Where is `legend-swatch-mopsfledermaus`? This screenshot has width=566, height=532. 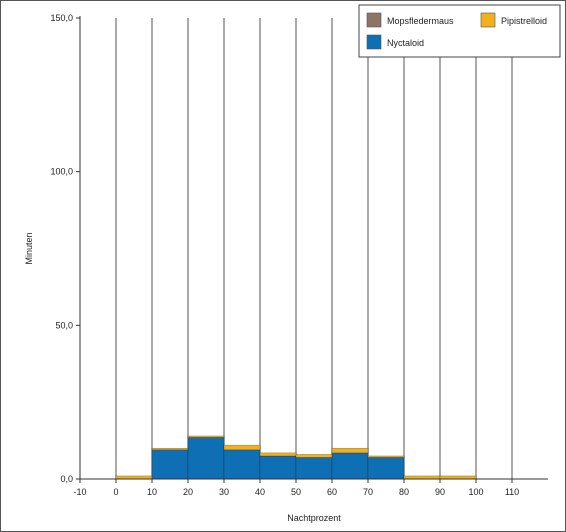
legend-swatch-mopsfledermaus is located at coordinates (374, 20).